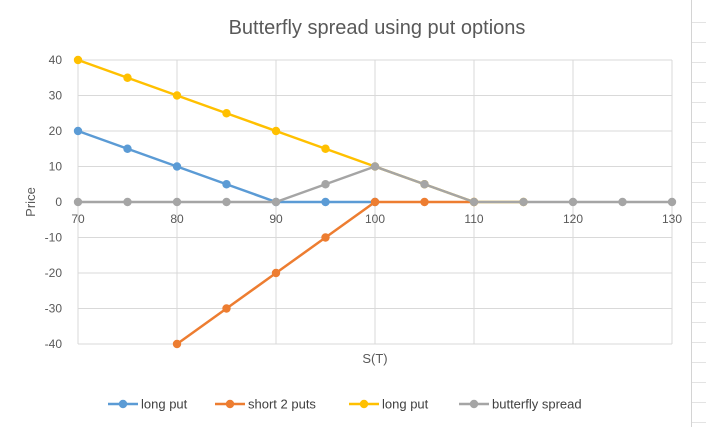 The image size is (706, 427). Describe the element at coordinates (30, 202) in the screenshot. I see `y-axis-title: Price` at that location.